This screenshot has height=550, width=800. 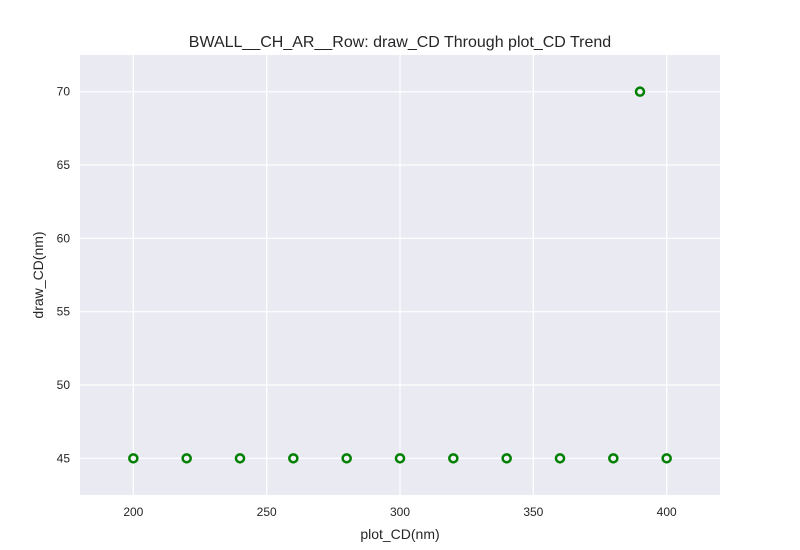 I want to click on x-tick-label: 350, so click(x=533, y=512).